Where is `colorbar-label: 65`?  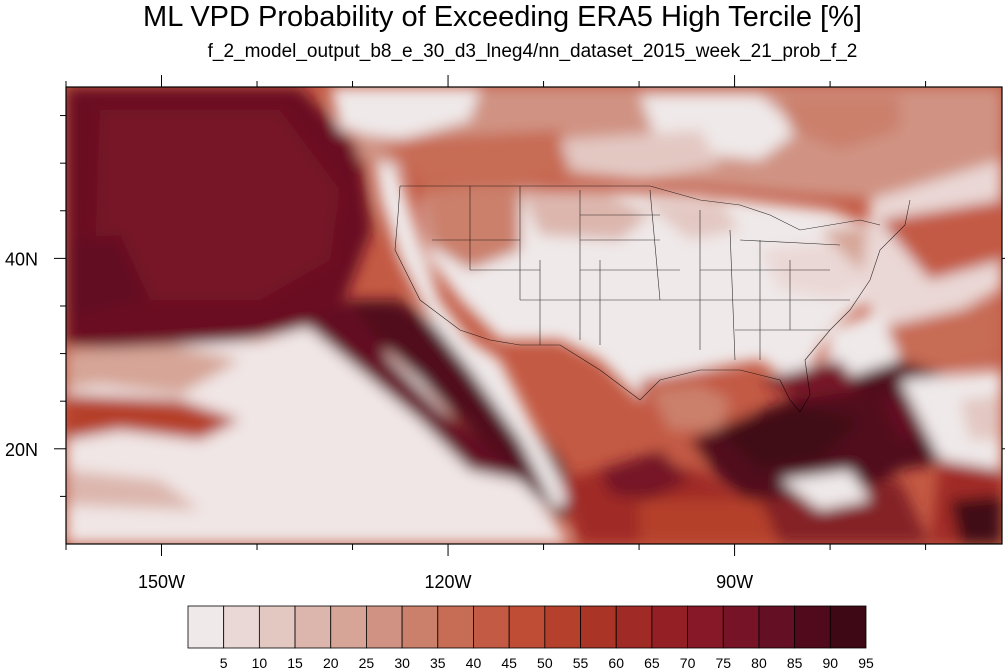
colorbar-label: 65 is located at coordinates (652, 663).